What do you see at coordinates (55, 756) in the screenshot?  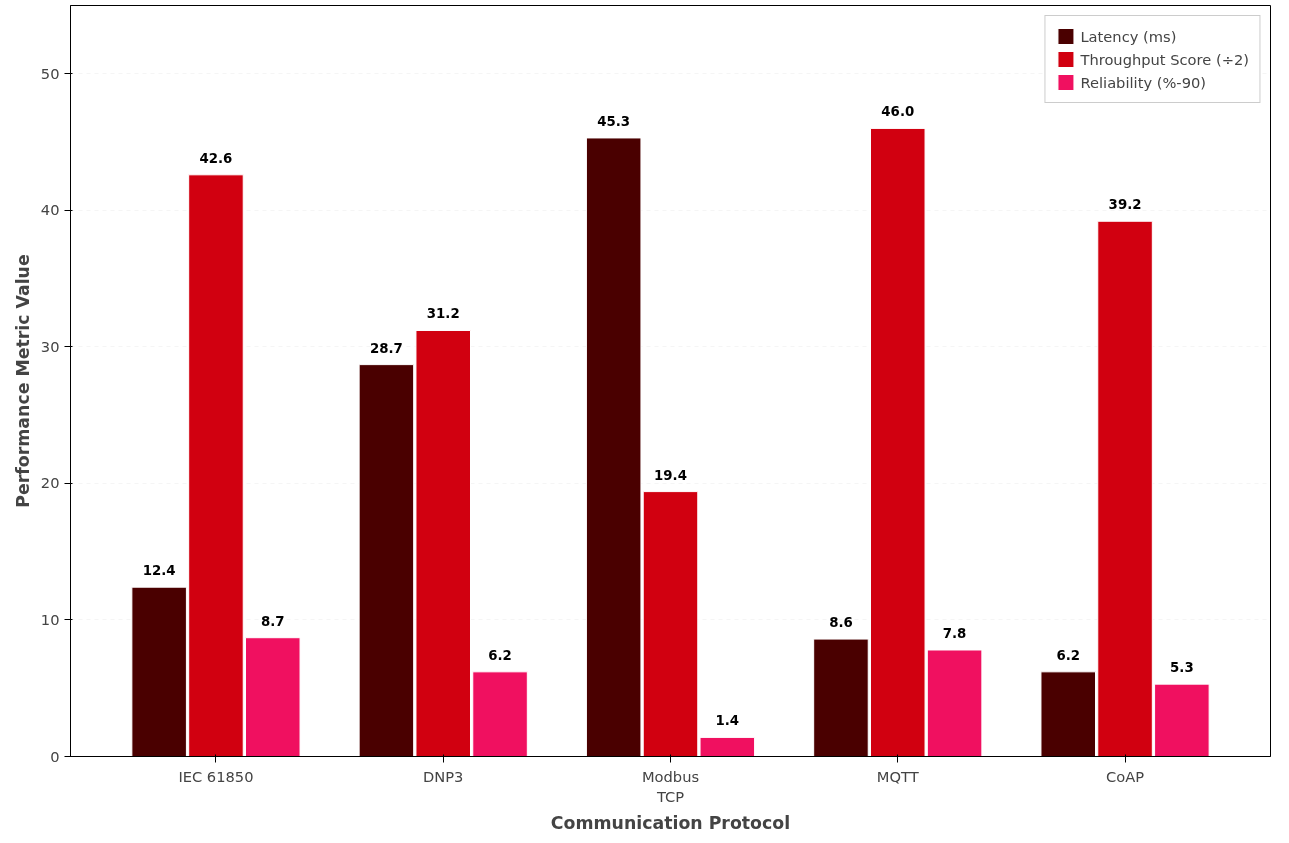 I see `y-tick-label: 0` at bounding box center [55, 756].